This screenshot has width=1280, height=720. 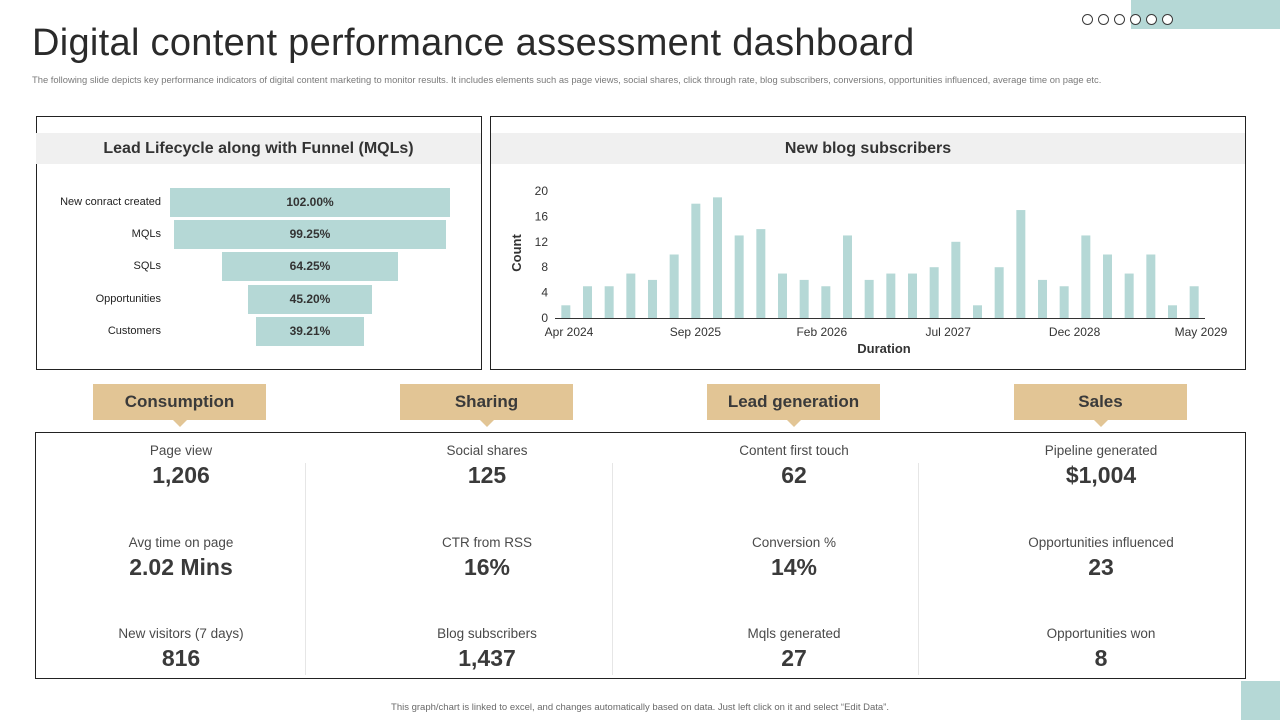 What do you see at coordinates (181, 542) in the screenshot?
I see `kpi-label: Avg time on page` at bounding box center [181, 542].